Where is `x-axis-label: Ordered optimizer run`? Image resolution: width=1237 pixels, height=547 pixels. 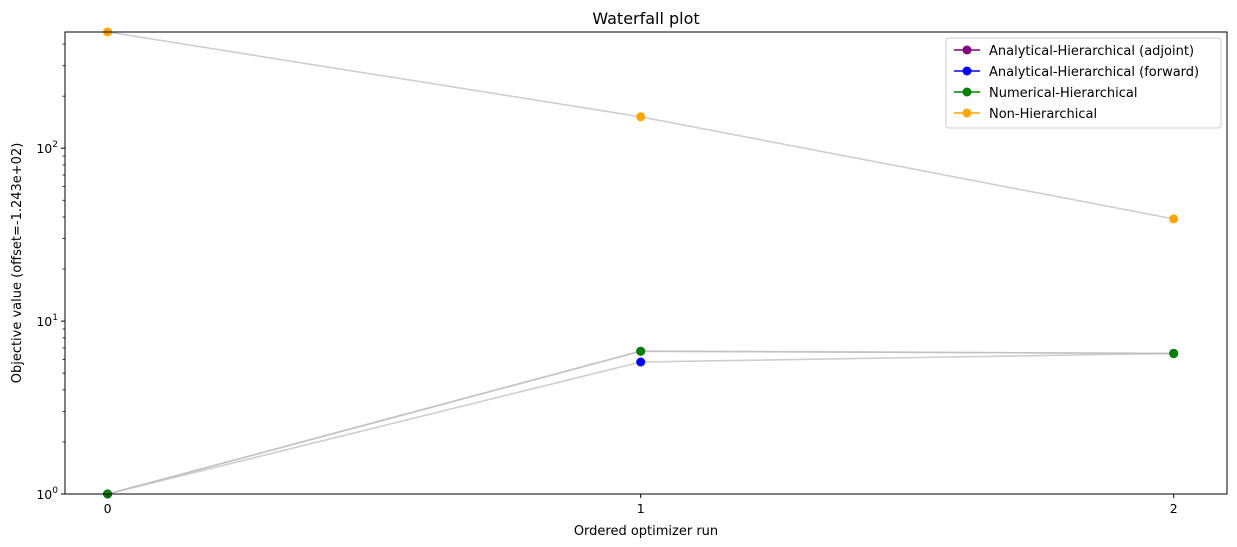
x-axis-label: Ordered optimizer run is located at coordinates (646, 531).